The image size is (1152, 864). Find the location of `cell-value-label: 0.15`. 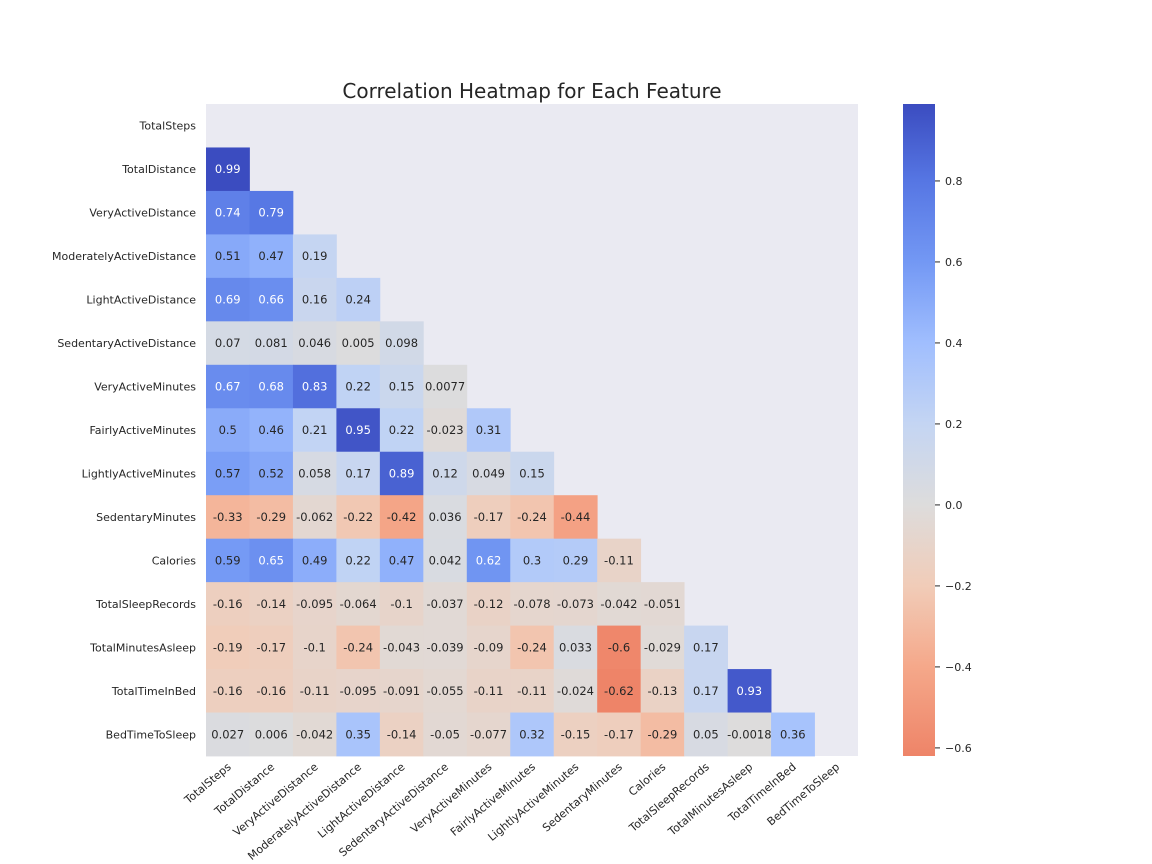

cell-value-label: 0.15 is located at coordinates (402, 387).